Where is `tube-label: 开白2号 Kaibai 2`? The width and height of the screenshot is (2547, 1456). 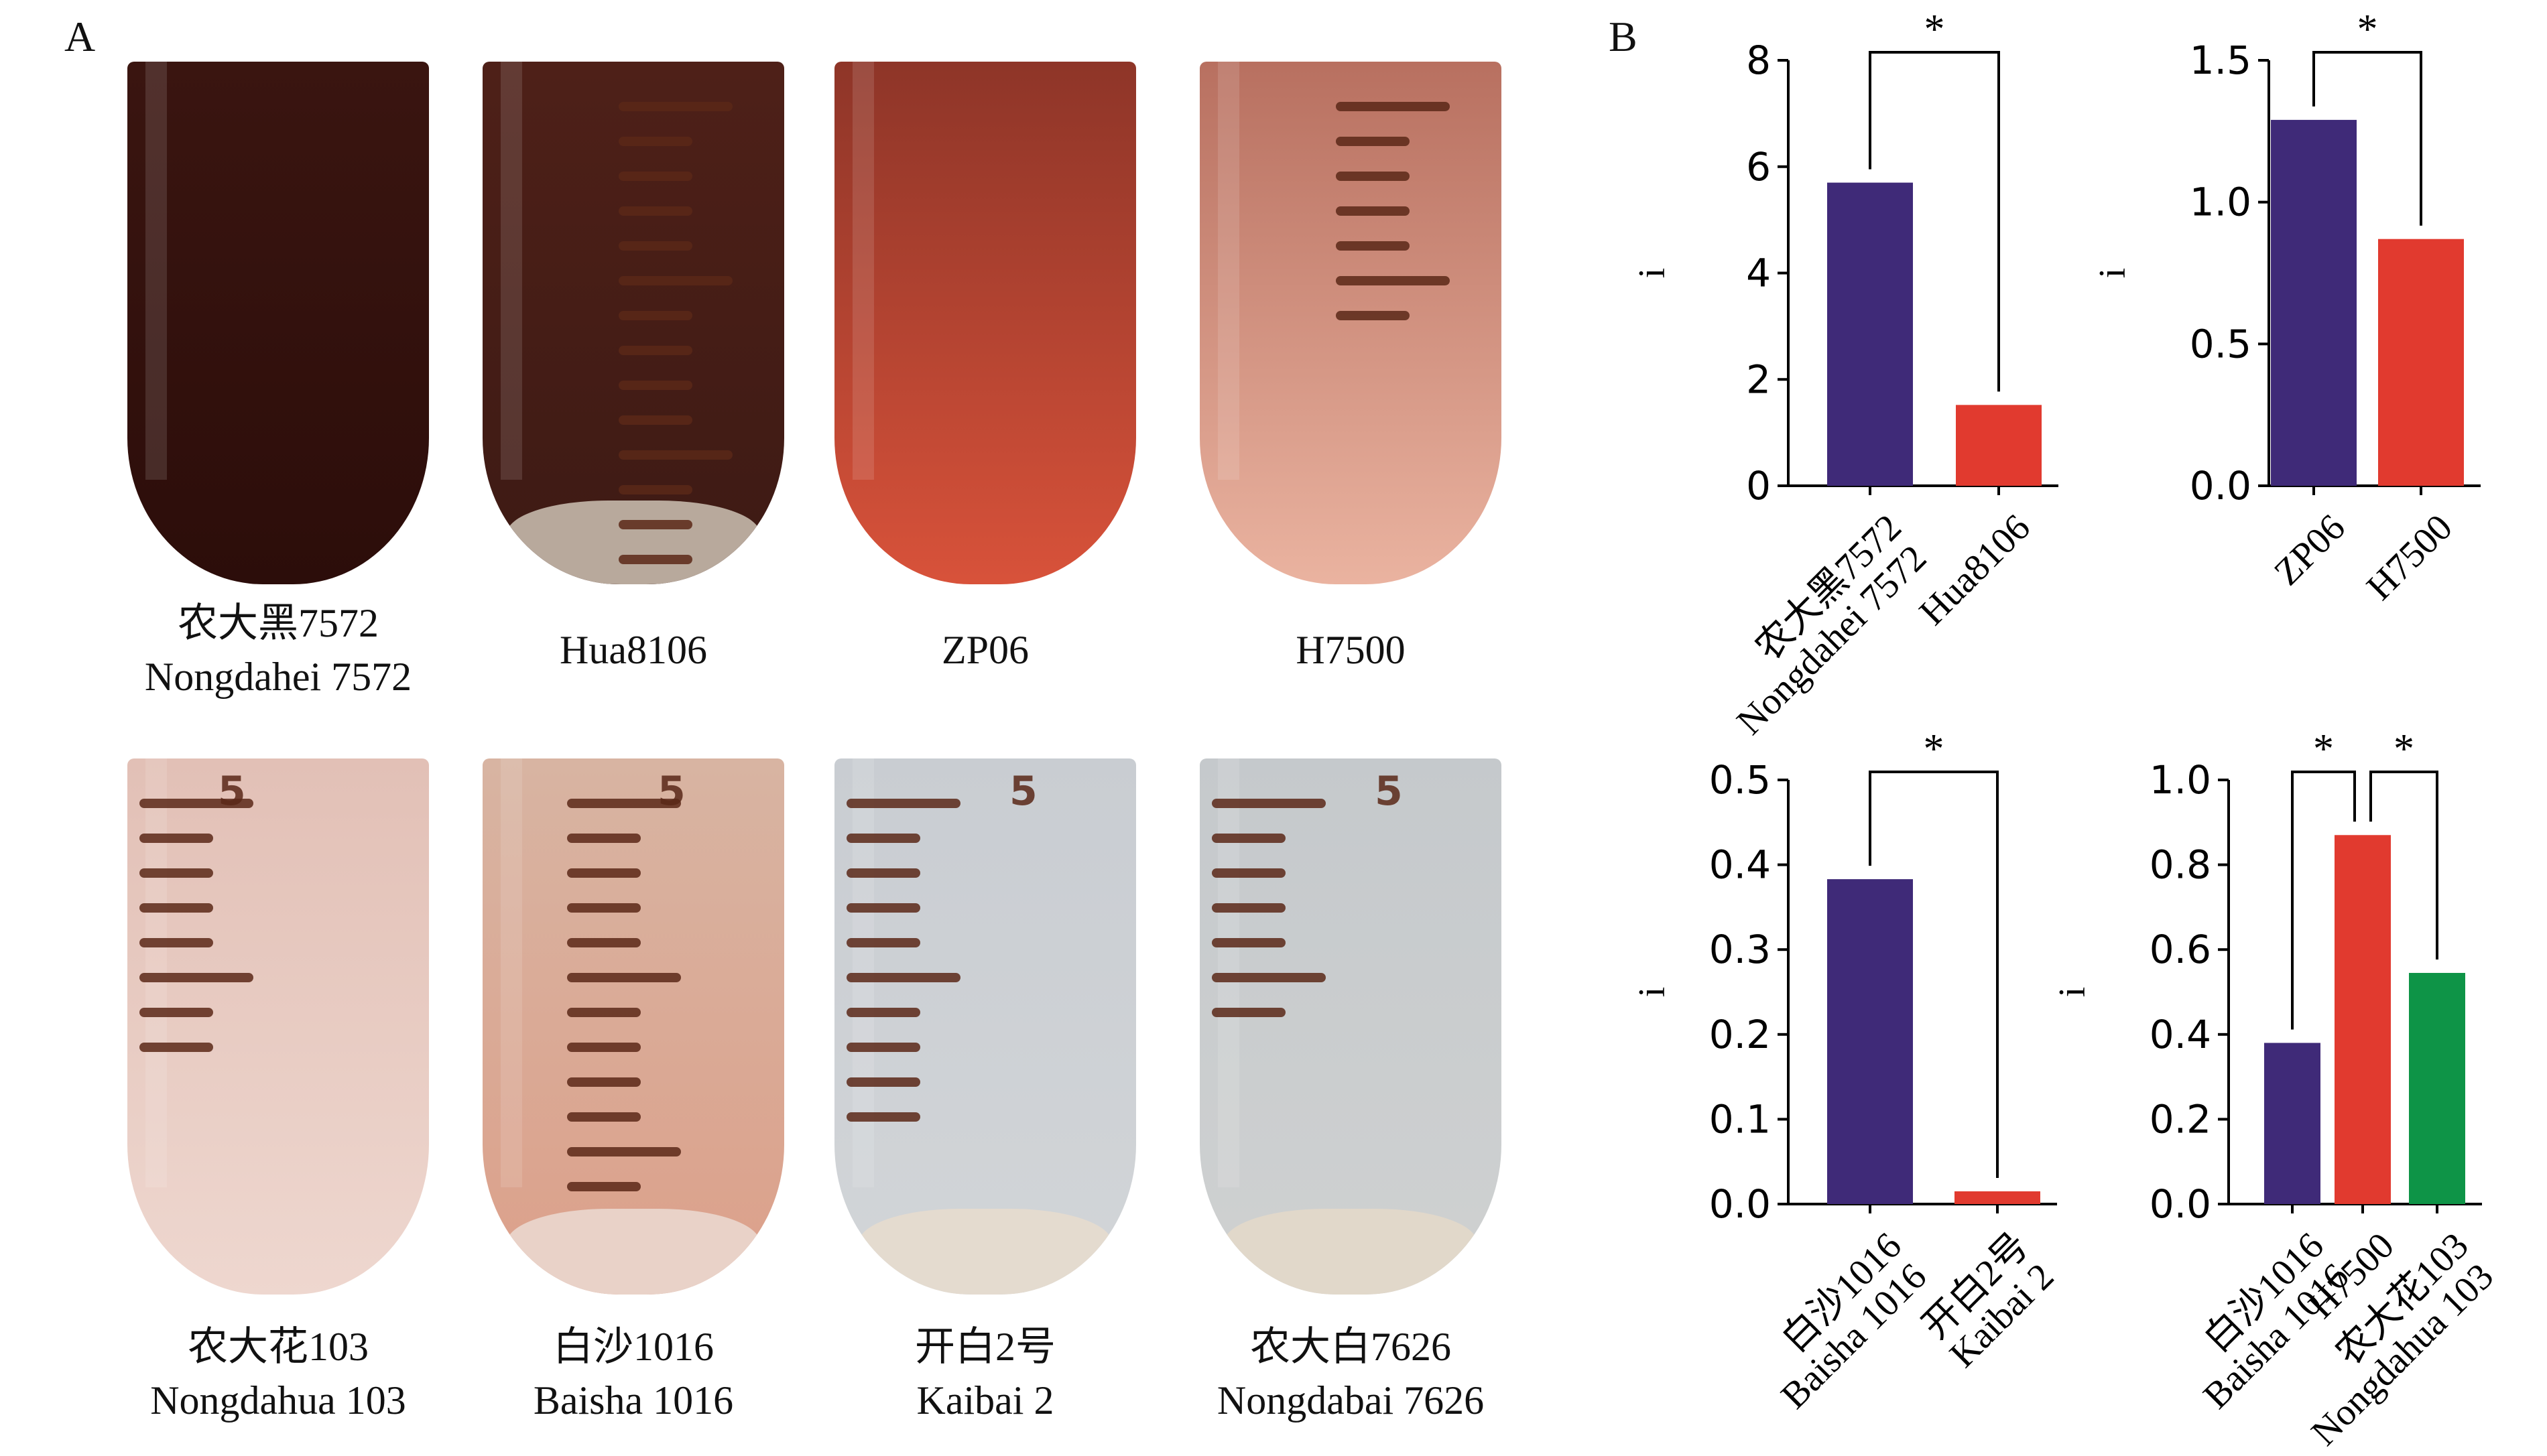 tube-label: 开白2号 Kaibai 2 is located at coordinates (985, 1373).